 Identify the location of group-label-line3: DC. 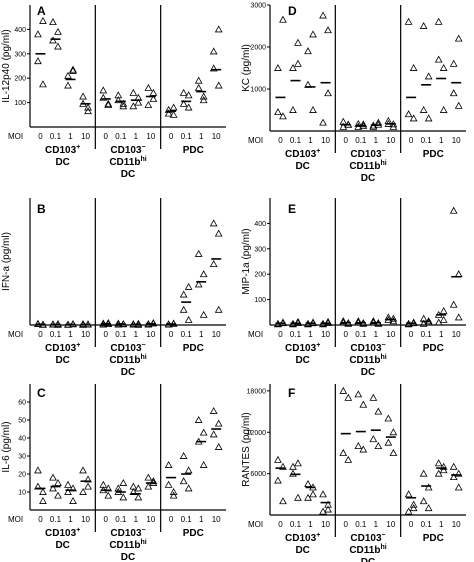
(368, 559).